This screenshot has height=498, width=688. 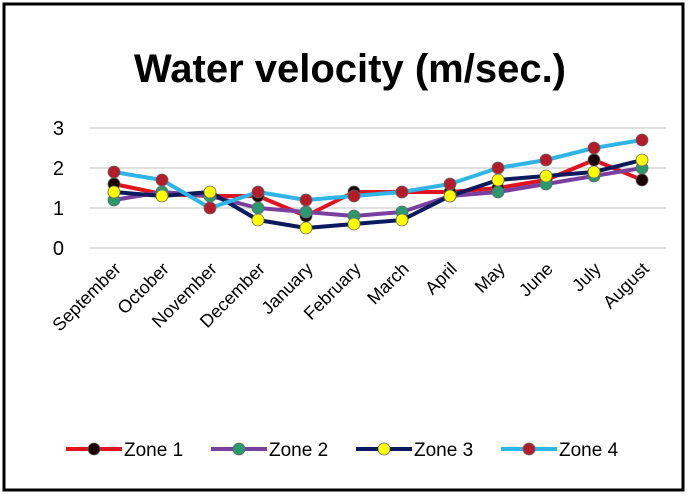 What do you see at coordinates (298, 450) in the screenshot?
I see `legend-label: Zone 2` at bounding box center [298, 450].